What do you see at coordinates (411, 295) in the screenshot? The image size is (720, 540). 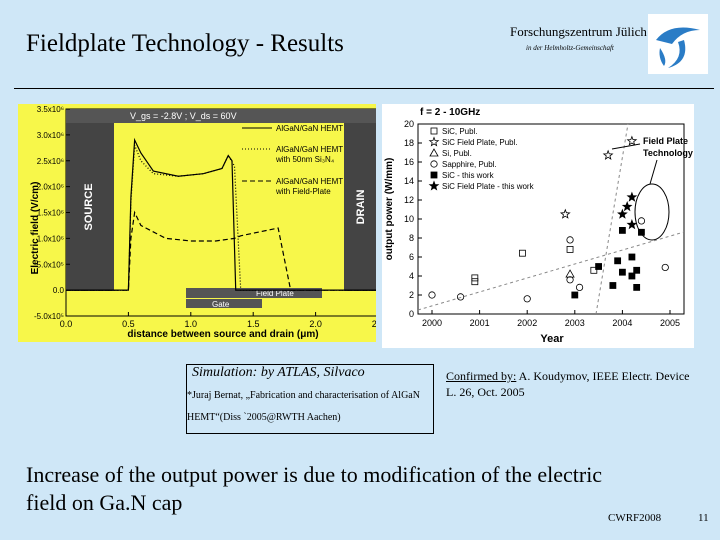 I see `right-ytick-label: 2` at bounding box center [411, 295].